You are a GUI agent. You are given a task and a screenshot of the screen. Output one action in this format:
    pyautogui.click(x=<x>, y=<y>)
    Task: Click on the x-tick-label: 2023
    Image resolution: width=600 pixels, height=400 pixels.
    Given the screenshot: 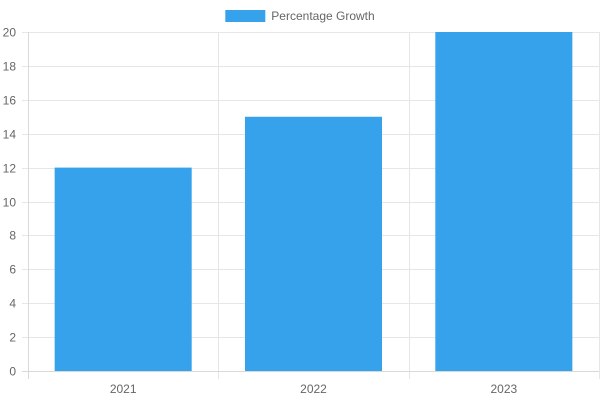 What is the action you would take?
    pyautogui.click(x=503, y=389)
    